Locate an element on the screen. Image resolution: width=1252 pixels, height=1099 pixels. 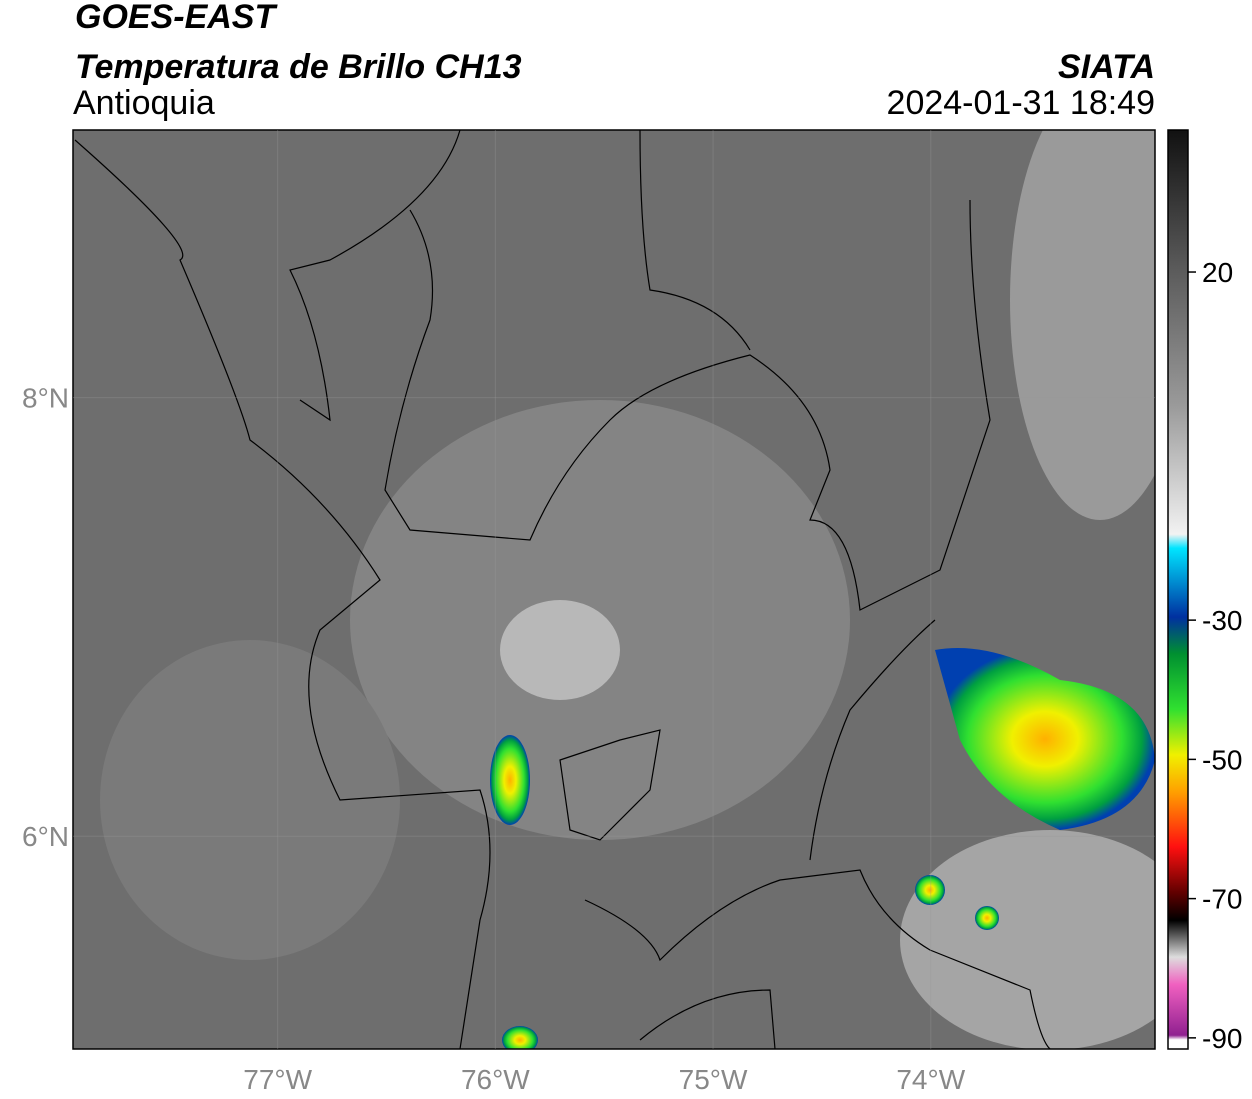
region: Antioquia is located at coordinates (144, 103).